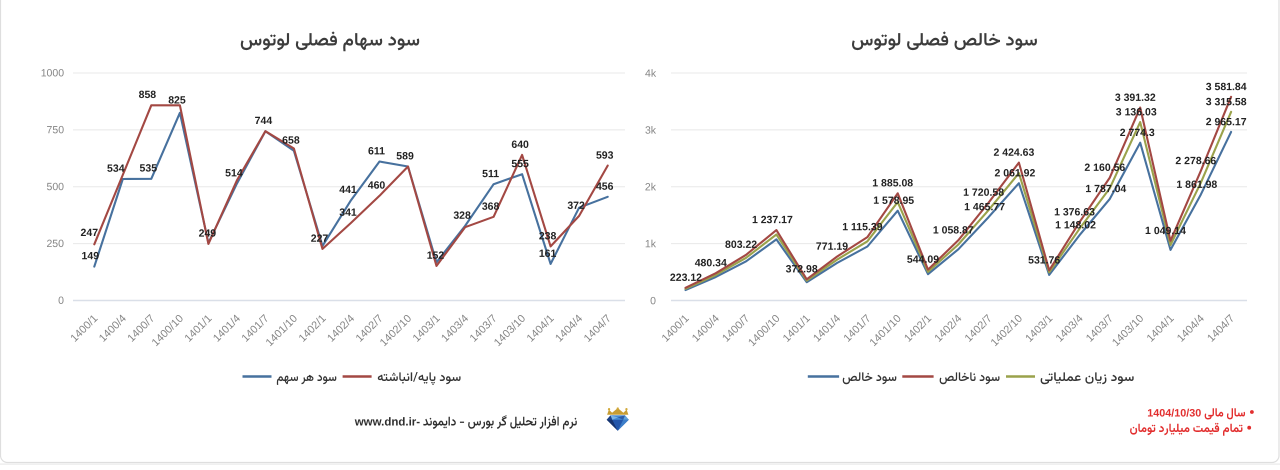 Image resolution: width=1280 pixels, height=470 pixels. I want to click on svg-text: 1 885.08, so click(892, 183).